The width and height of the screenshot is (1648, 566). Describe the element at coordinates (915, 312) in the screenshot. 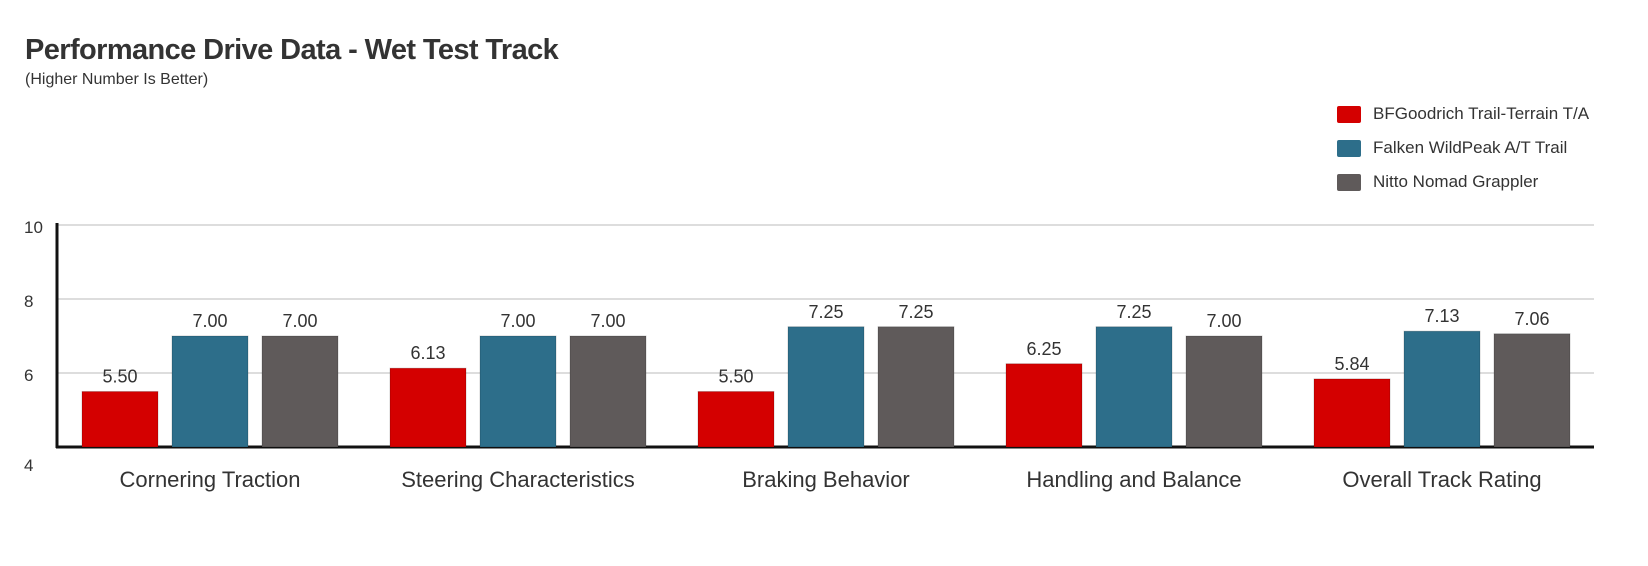

I see `data-label-nitto: 7.25` at that location.